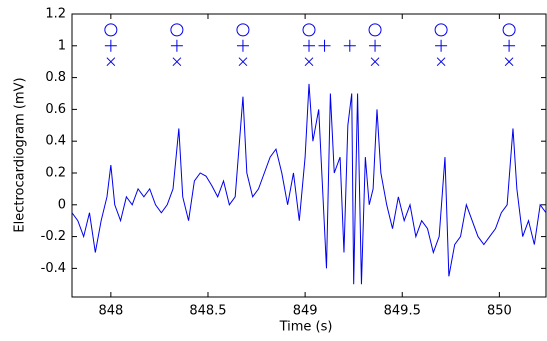  What do you see at coordinates (110, 311) in the screenshot?
I see `x-tick-label: 848` at bounding box center [110, 311].